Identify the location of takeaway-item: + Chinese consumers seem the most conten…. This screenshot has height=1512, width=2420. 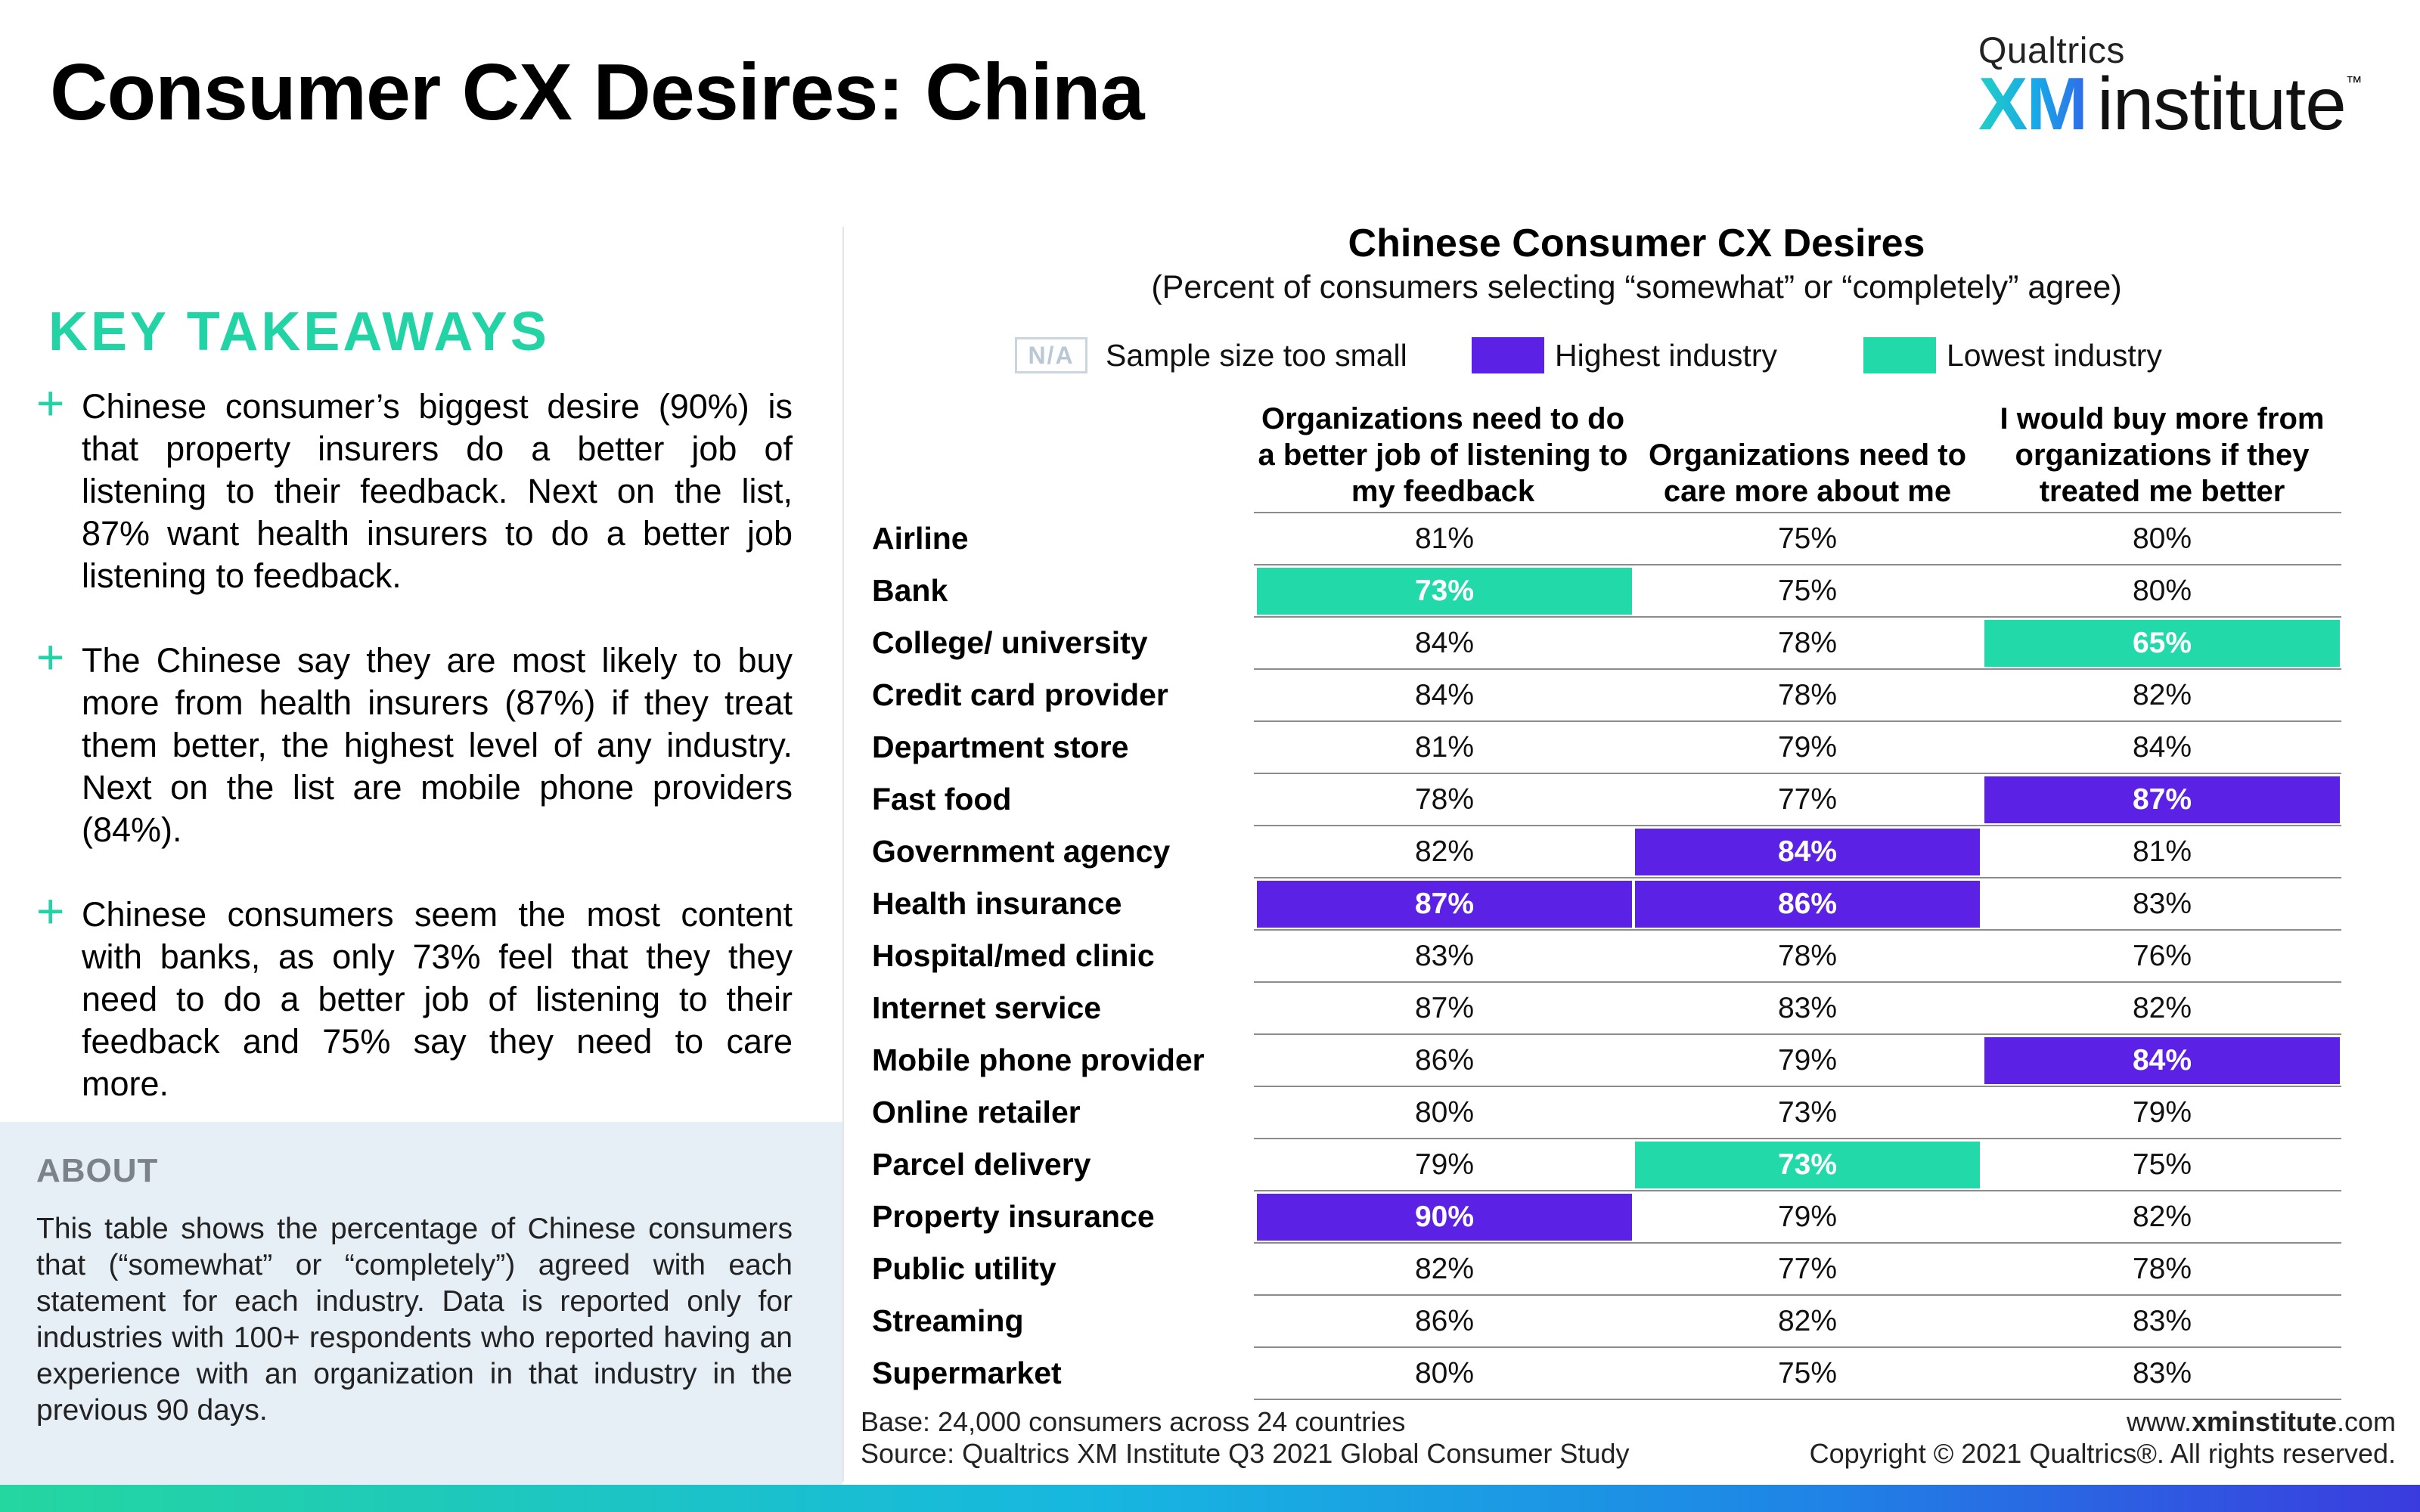
(414, 995).